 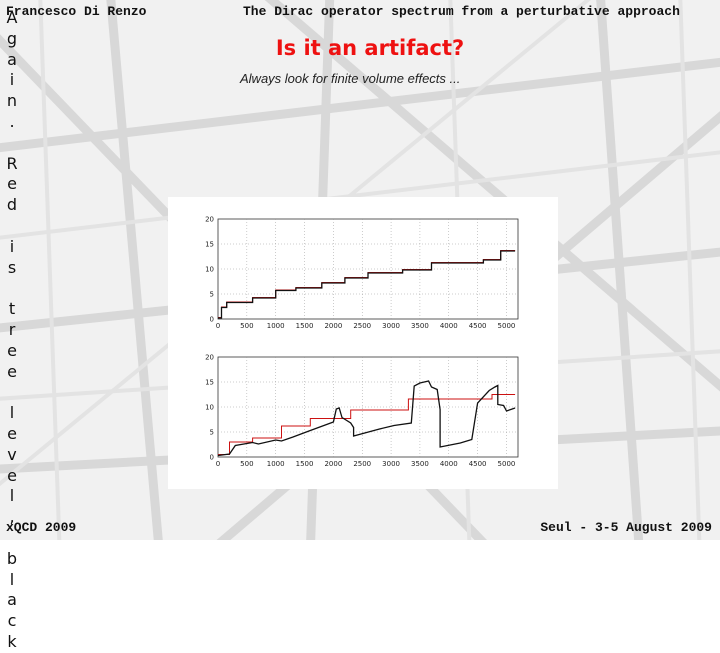 I want to click on footer-date: Seul - 3-5 August 2009, so click(x=626, y=527).